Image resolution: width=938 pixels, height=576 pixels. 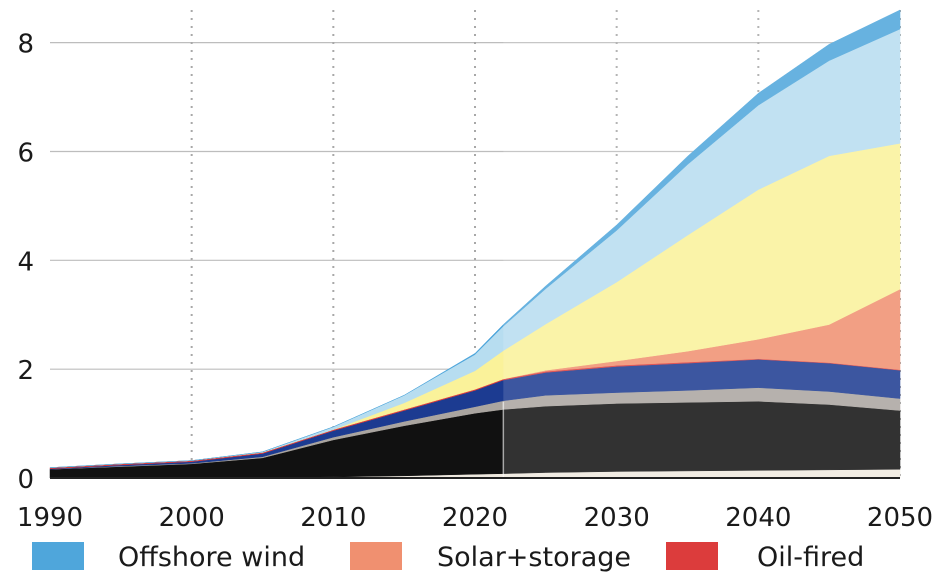 I want to click on x-tick-label-6: 2050, so click(x=900, y=518).